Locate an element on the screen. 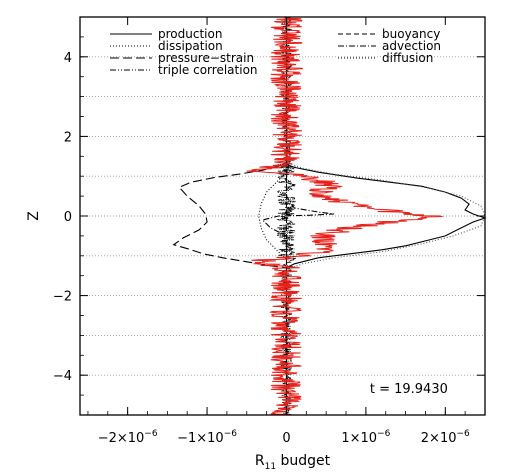 This screenshot has width=526, height=473. x-tick-label: −1×10⁻⁶ is located at coordinates (207, 437).